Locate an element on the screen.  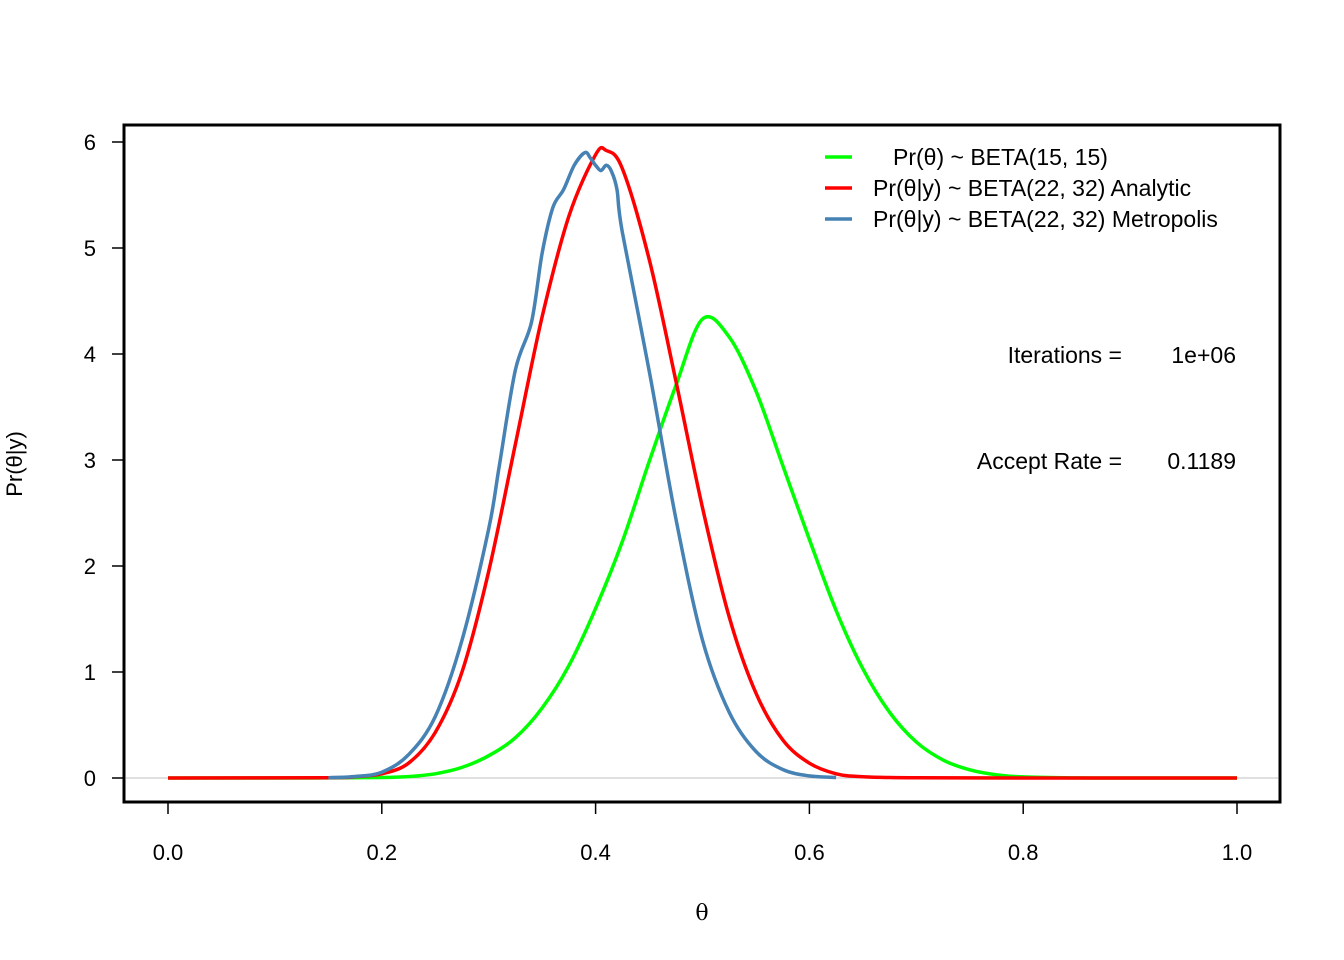
annotation-value: 1e+06 is located at coordinates (1203, 355).